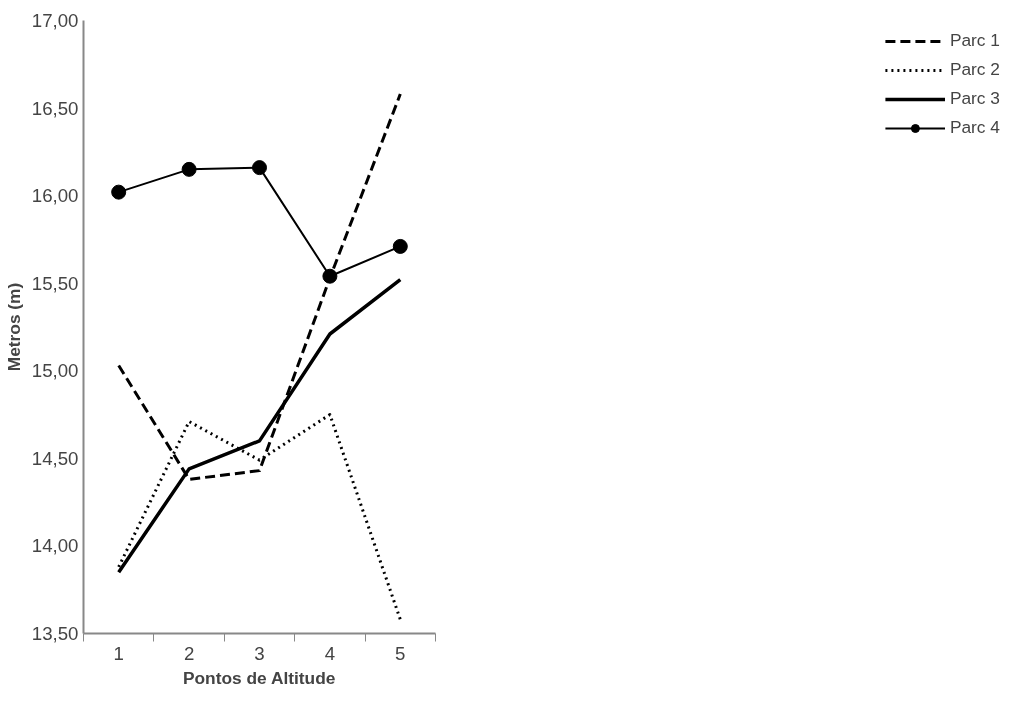  I want to click on y-tick-label: 13,50, so click(55, 633).